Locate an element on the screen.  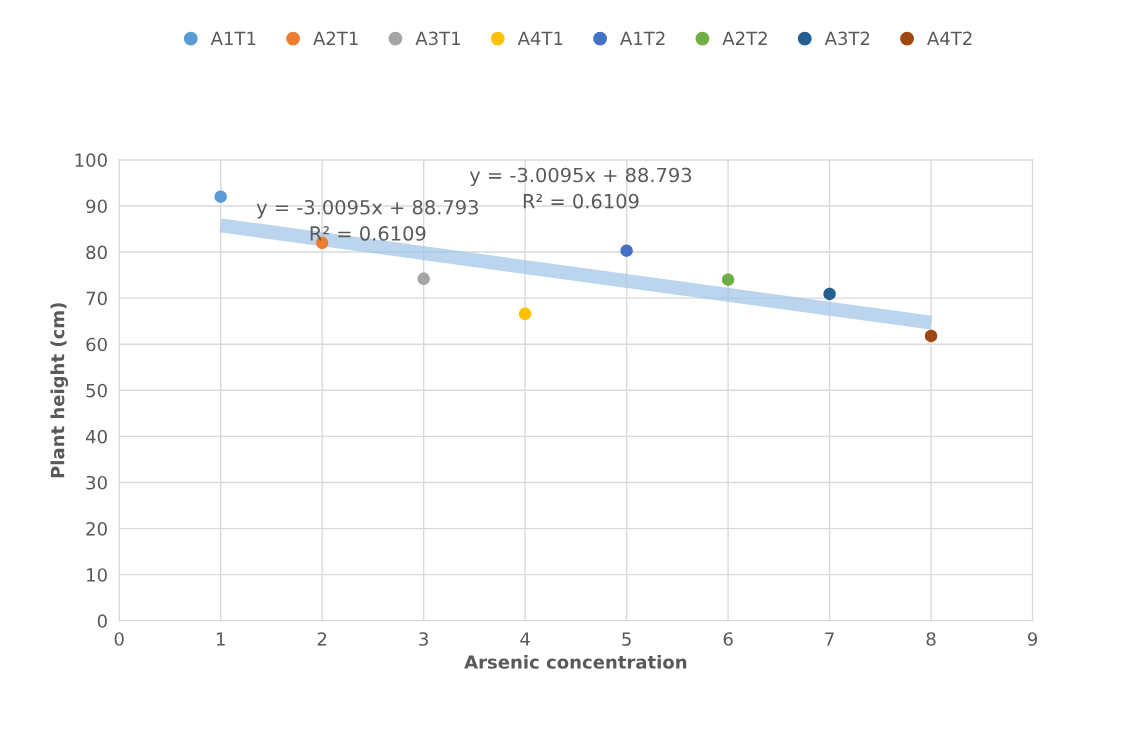
legend-label: A2T1 is located at coordinates (335, 38).